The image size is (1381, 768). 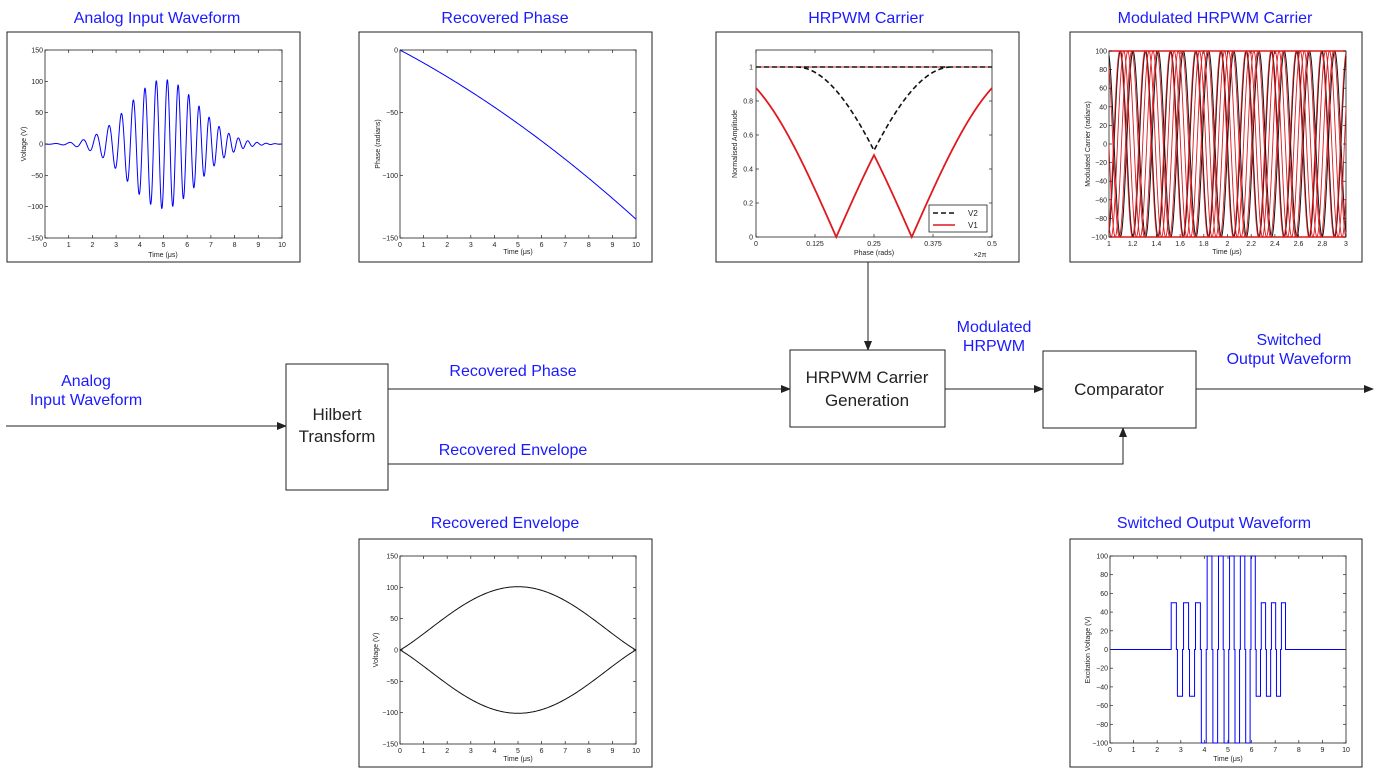 I want to click on x-tick-label: 2.4, so click(x=1275, y=244).